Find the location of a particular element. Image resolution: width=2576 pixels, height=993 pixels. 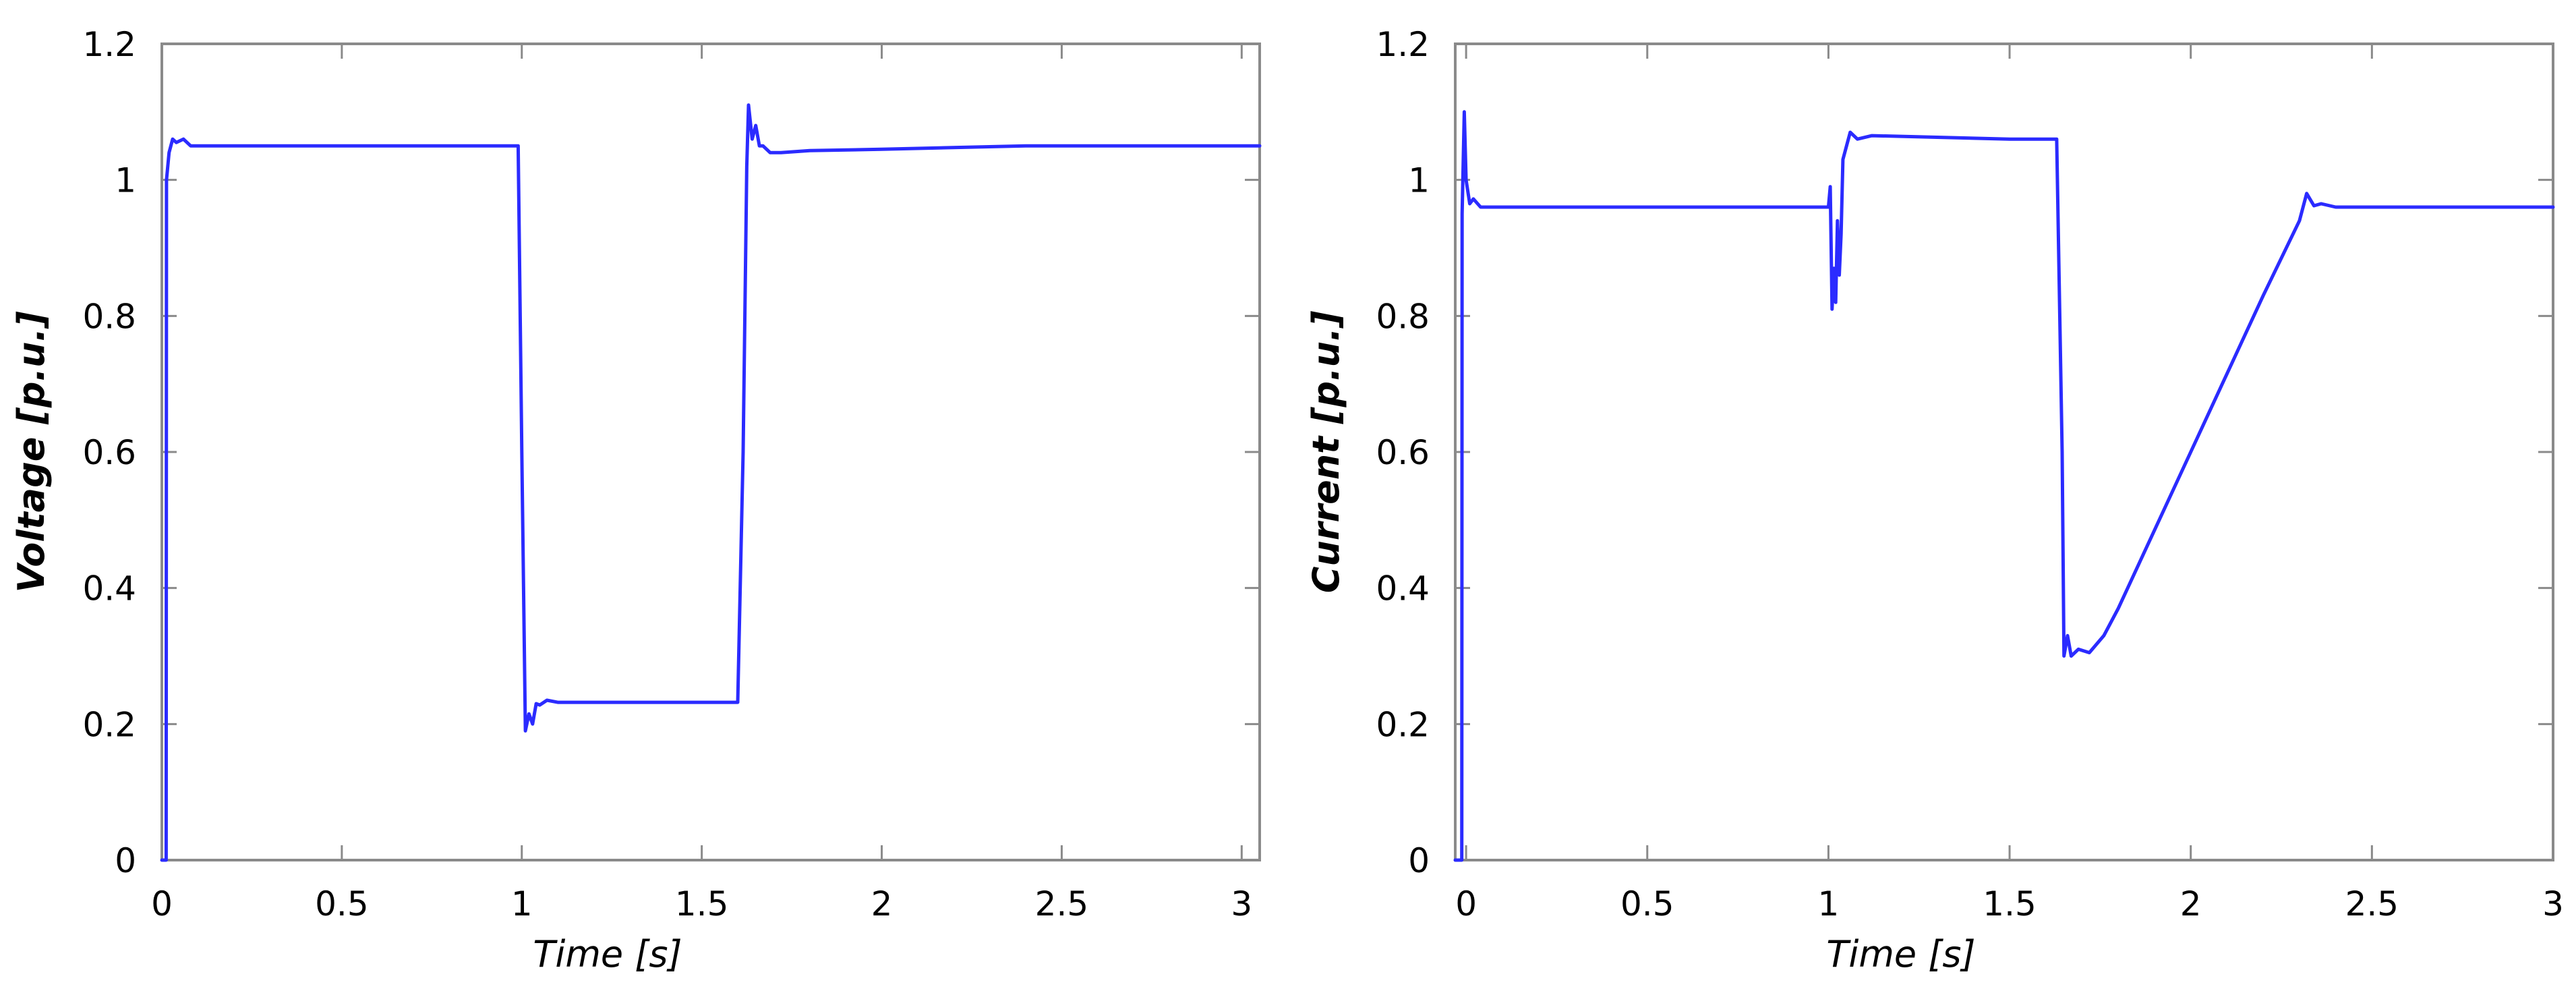

voltage-ytick-label: 1.2 is located at coordinates (109, 44).